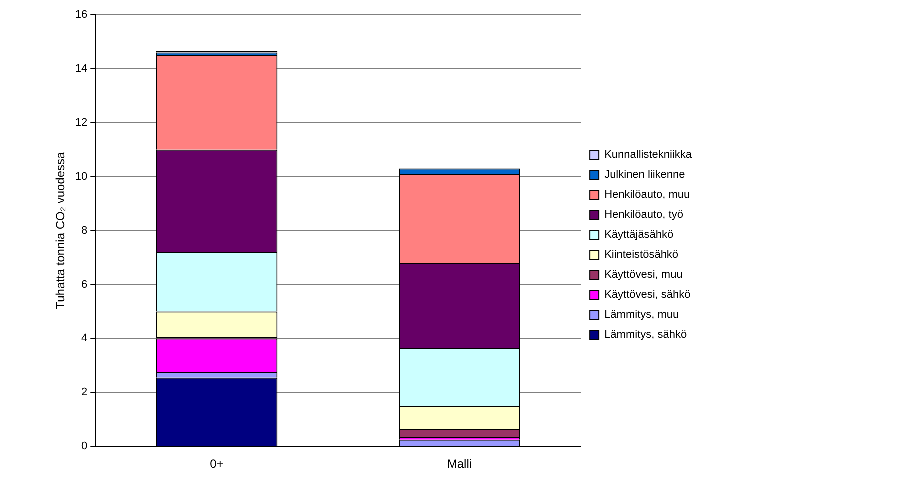  Describe the element at coordinates (85, 284) in the screenshot. I see `y-tick-label: 6` at that location.